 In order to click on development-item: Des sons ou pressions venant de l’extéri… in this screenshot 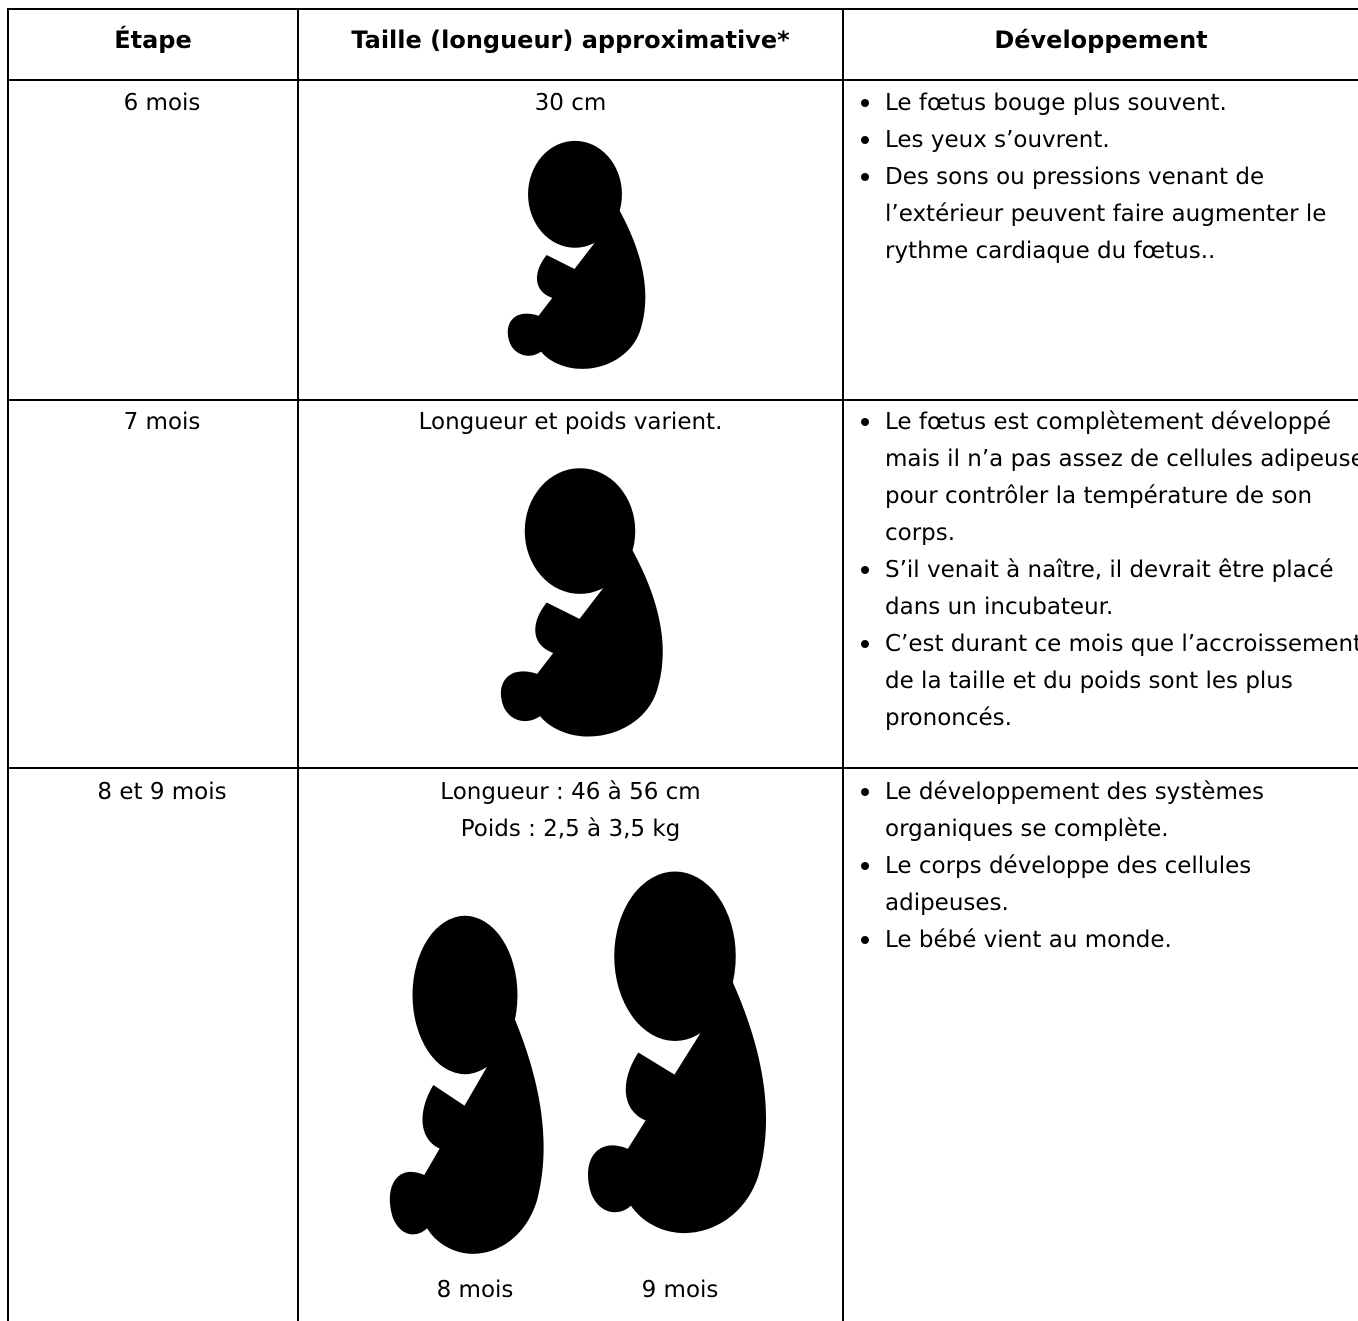, I will do `click(1109, 214)`.